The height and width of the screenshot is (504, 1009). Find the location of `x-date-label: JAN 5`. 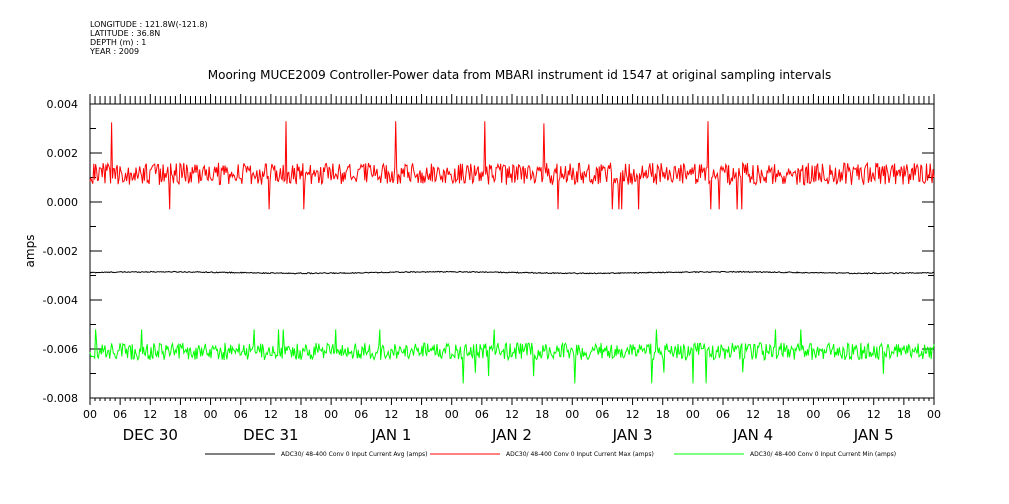

x-date-label: JAN 5 is located at coordinates (873, 435).